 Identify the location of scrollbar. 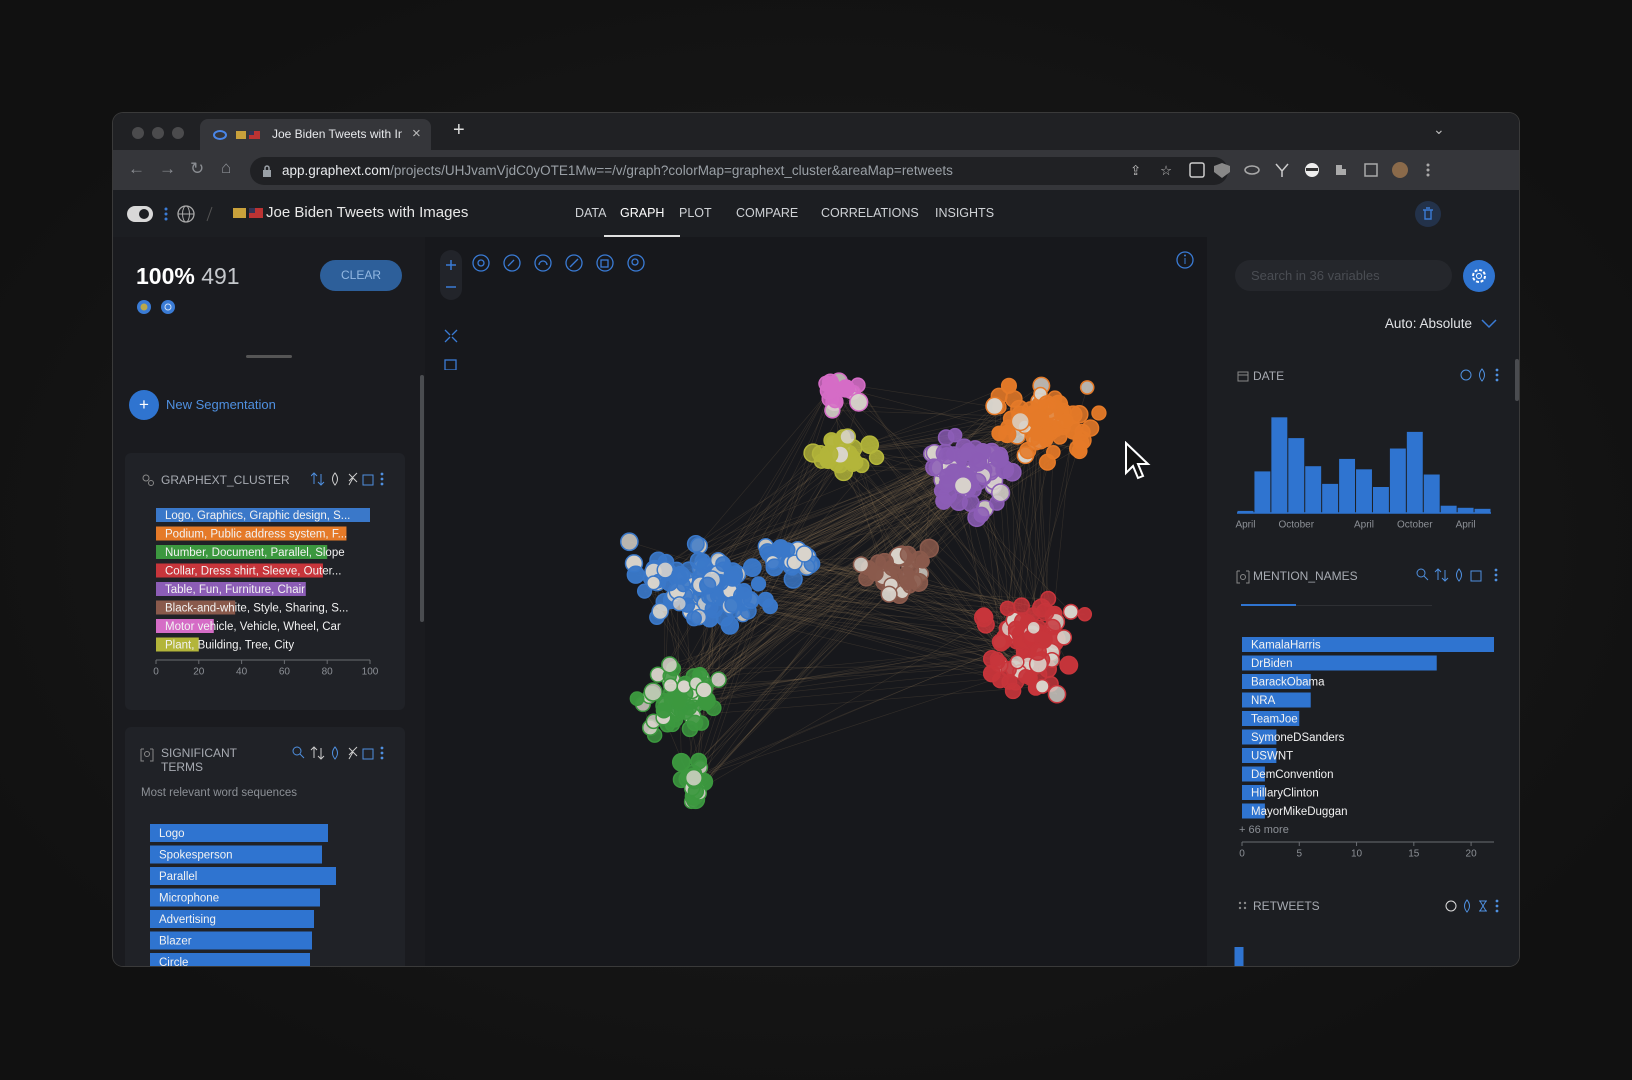
(422, 498).